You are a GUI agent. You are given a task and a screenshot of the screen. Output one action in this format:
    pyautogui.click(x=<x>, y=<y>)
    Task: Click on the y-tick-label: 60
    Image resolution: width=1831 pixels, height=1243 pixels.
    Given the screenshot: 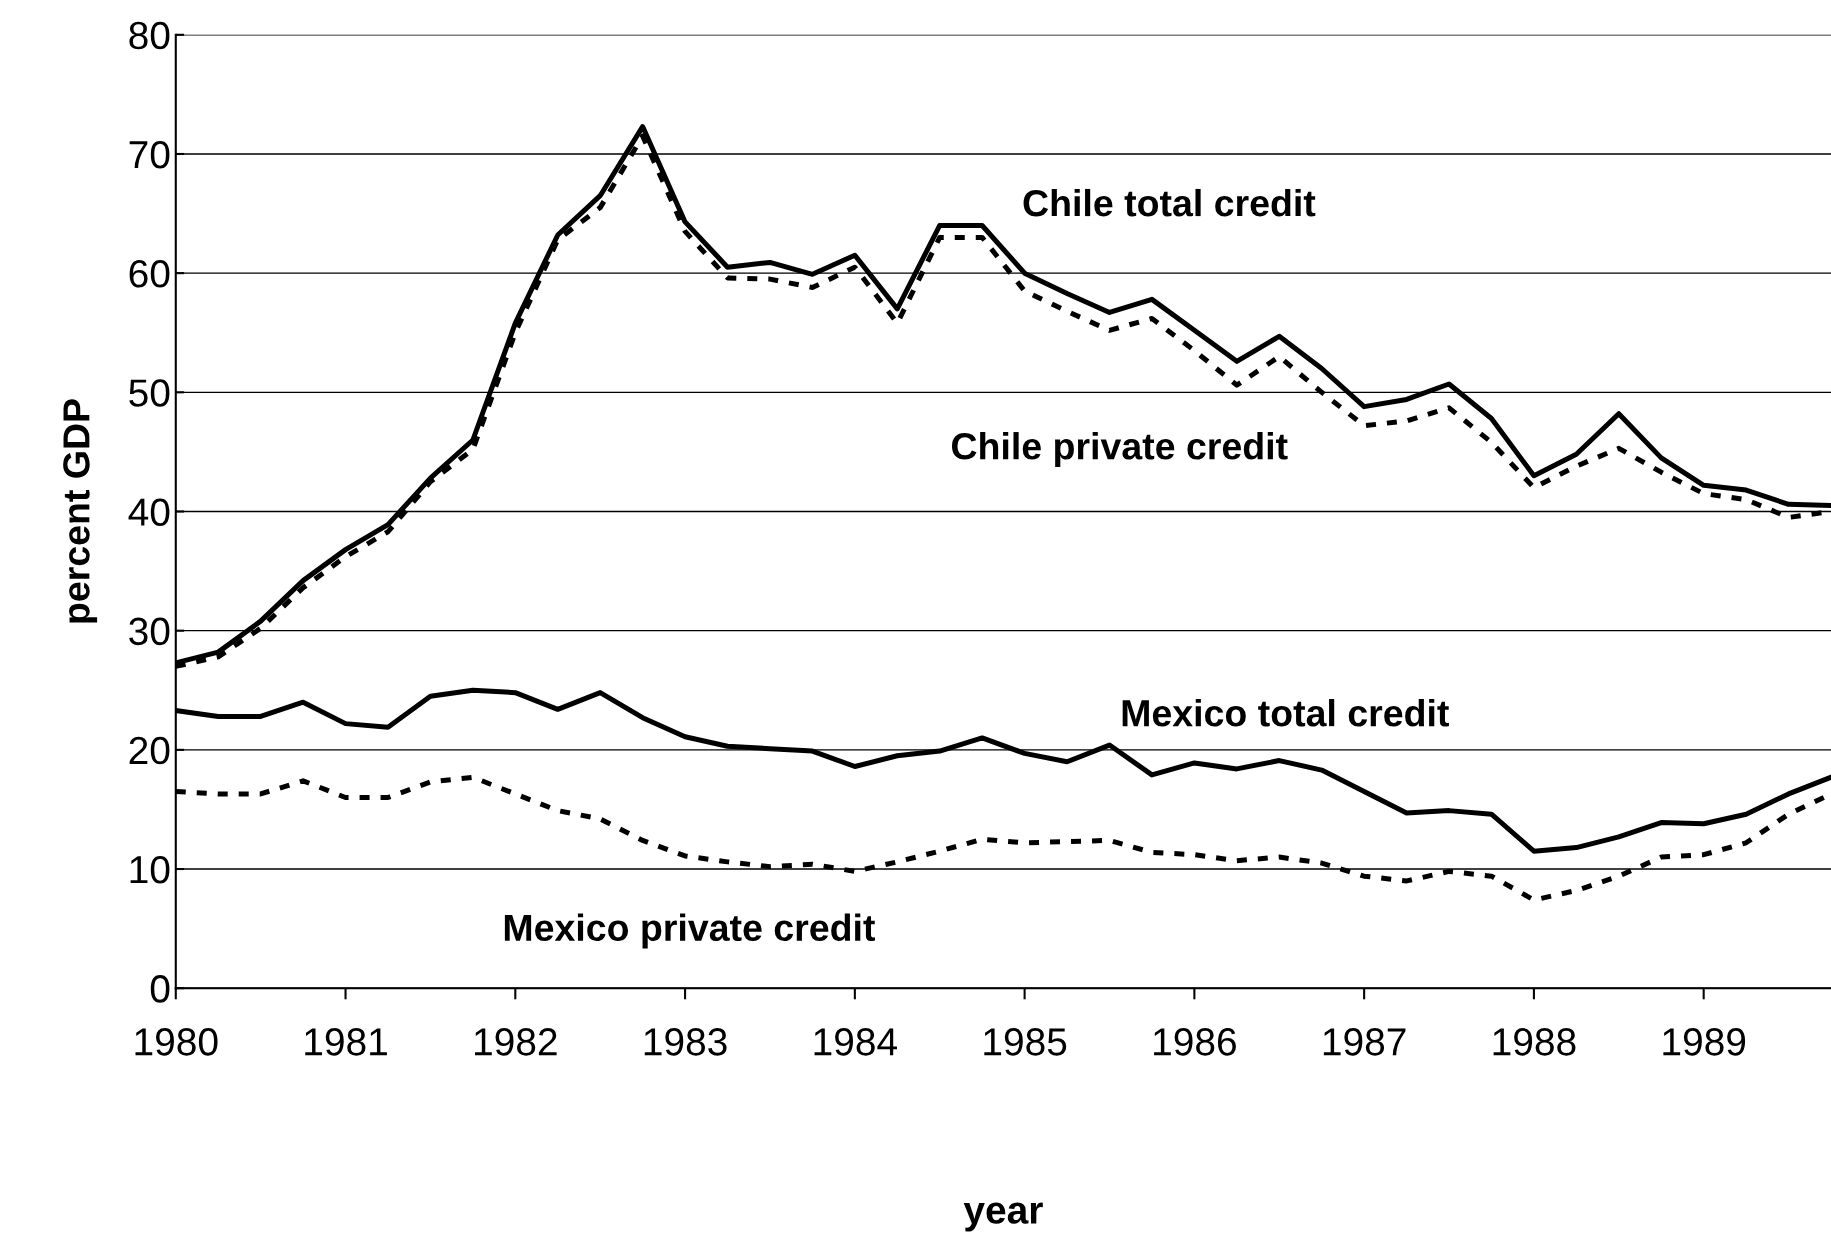 What is the action you would take?
    pyautogui.click(x=149, y=274)
    